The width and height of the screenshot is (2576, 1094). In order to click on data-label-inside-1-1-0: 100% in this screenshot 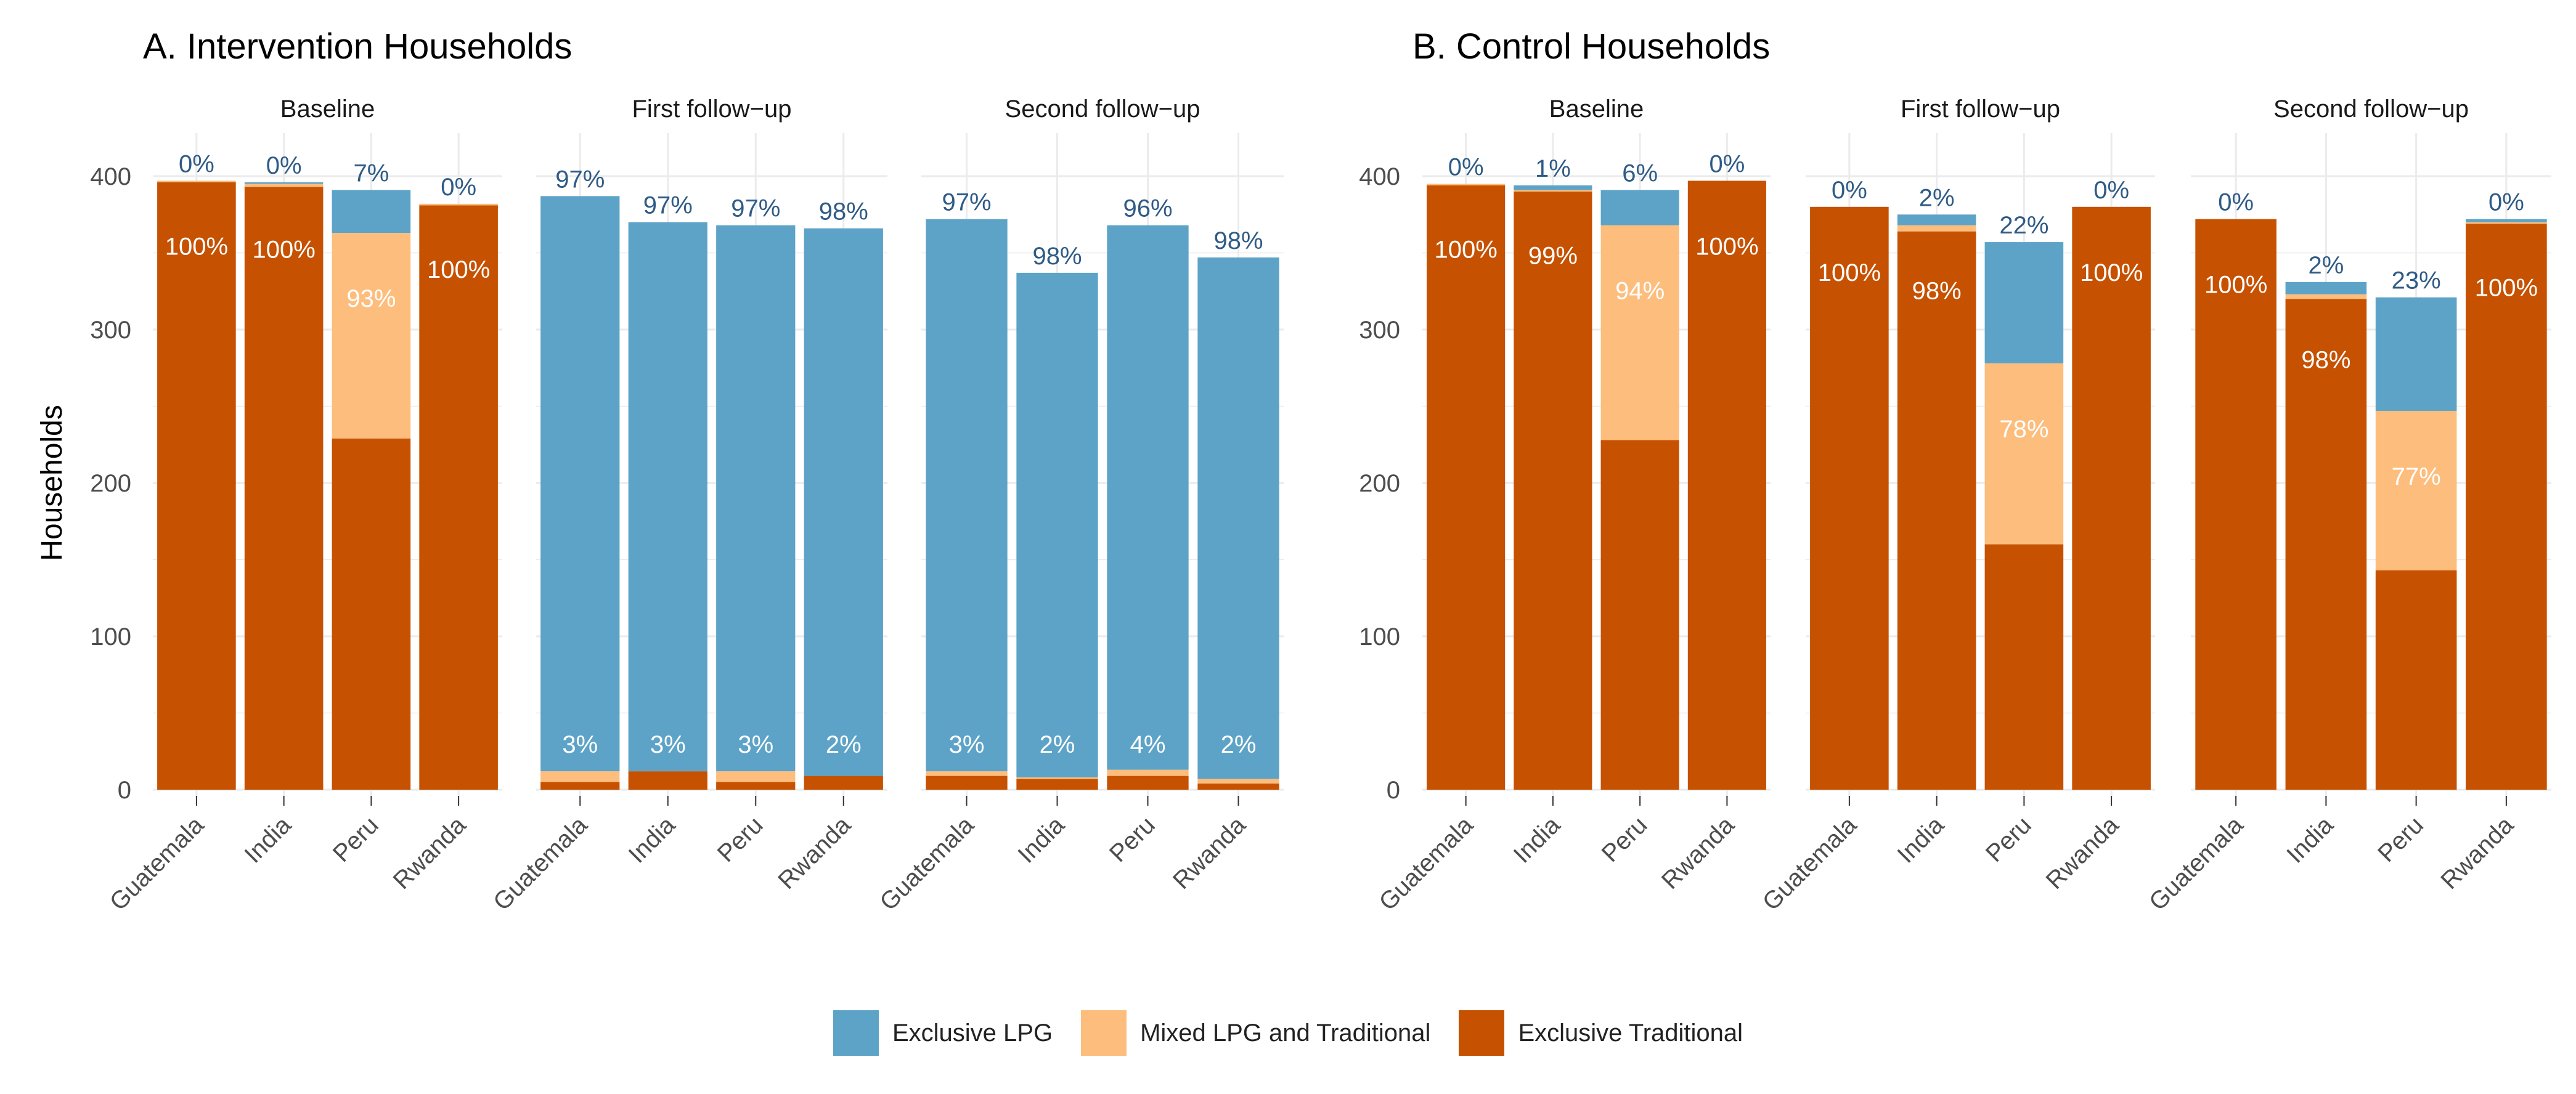, I will do `click(1849, 272)`.